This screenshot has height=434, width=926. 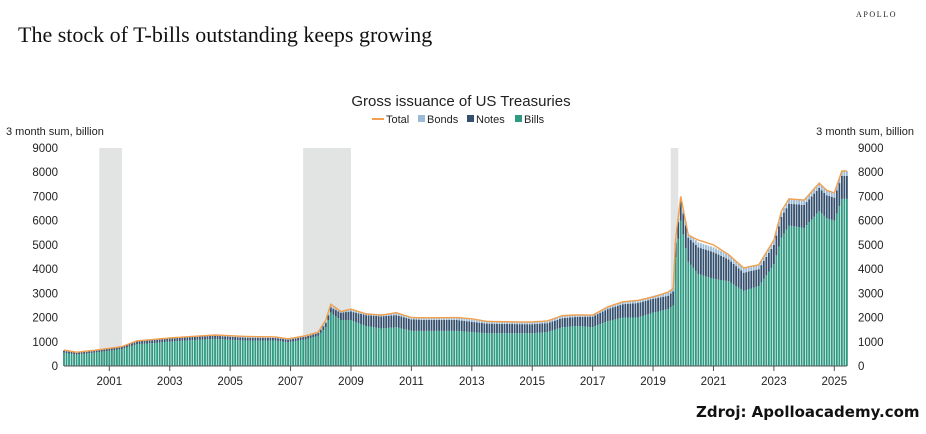 What do you see at coordinates (774, 382) in the screenshot?
I see `x-tick-label: 2023` at bounding box center [774, 382].